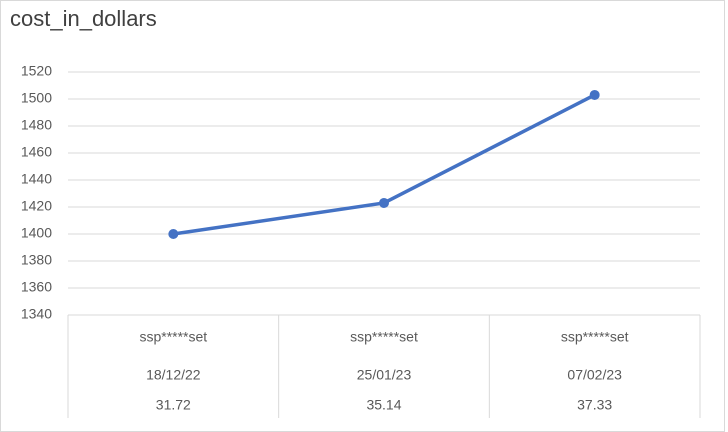 The image size is (728, 432). I want to click on y-tick-label: 1460, so click(36, 152).